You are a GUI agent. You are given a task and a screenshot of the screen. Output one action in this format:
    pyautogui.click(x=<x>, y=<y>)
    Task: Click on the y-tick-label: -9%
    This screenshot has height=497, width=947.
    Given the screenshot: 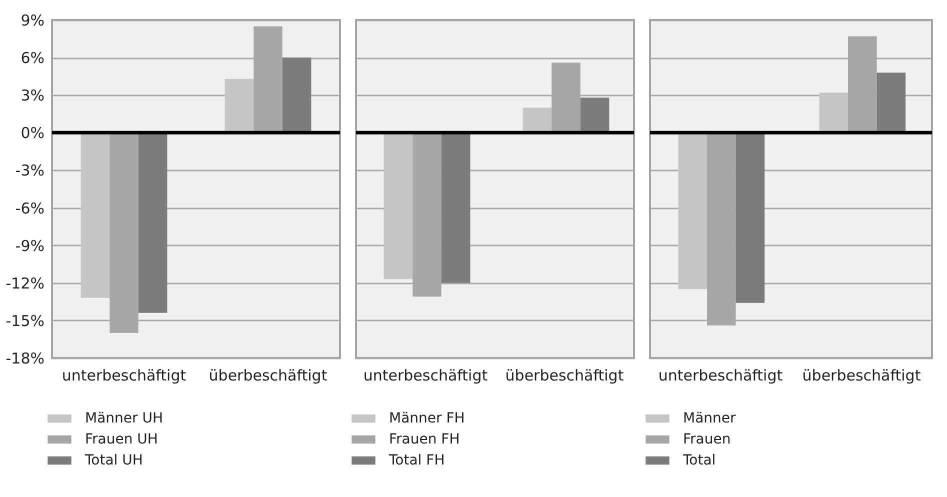 What is the action you would take?
    pyautogui.click(x=29, y=245)
    